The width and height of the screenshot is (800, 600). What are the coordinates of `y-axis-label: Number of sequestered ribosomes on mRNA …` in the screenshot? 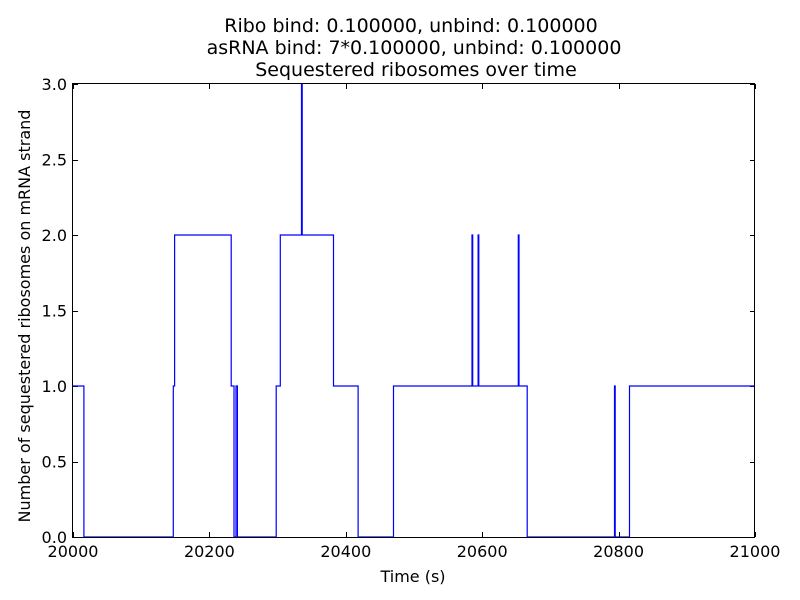 It's located at (24, 316).